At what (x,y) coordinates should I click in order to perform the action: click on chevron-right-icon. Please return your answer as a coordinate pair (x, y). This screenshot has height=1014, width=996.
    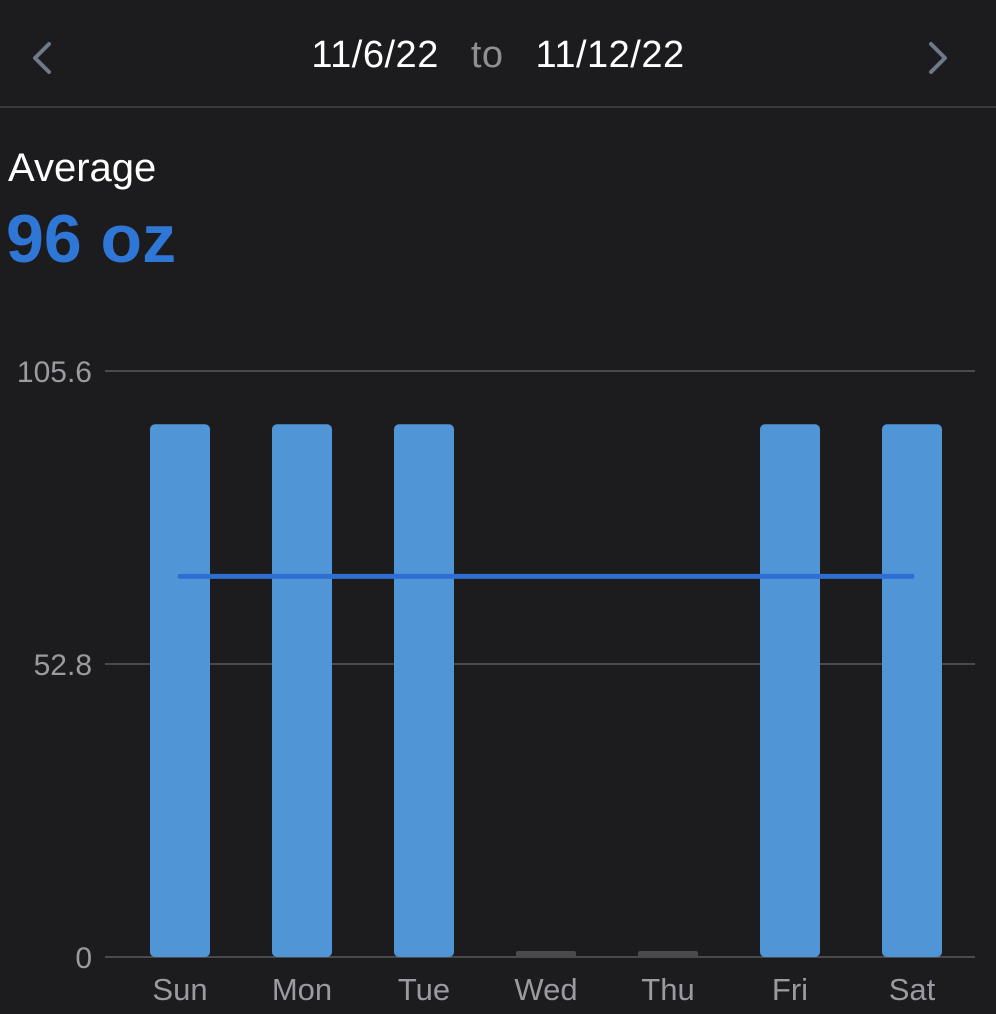
    Looking at the image, I should click on (938, 58).